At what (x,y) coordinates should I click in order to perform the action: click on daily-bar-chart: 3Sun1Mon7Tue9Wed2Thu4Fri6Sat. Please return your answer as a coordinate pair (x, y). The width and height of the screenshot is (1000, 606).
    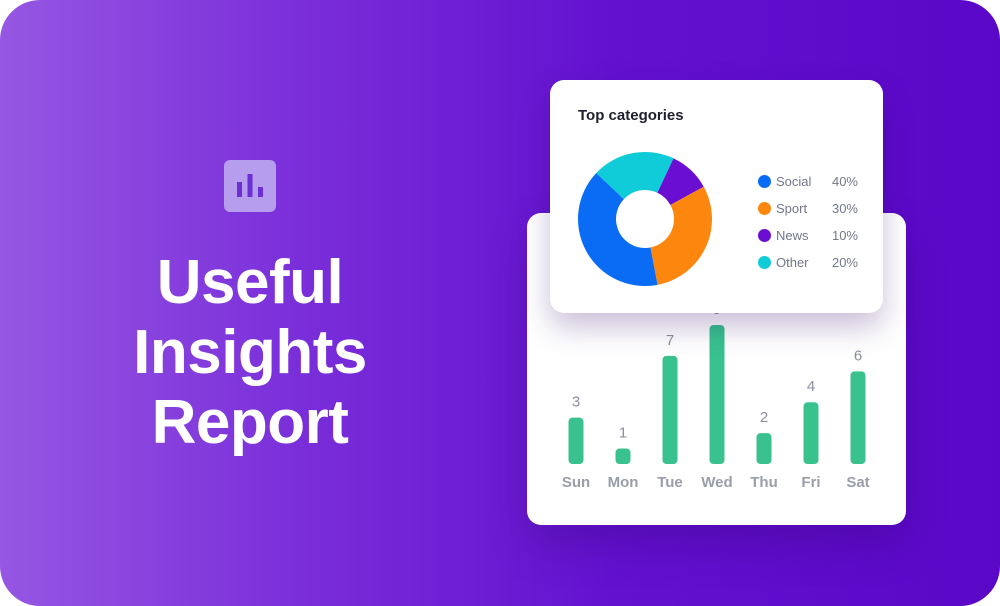
    Looking at the image, I should click on (716, 396).